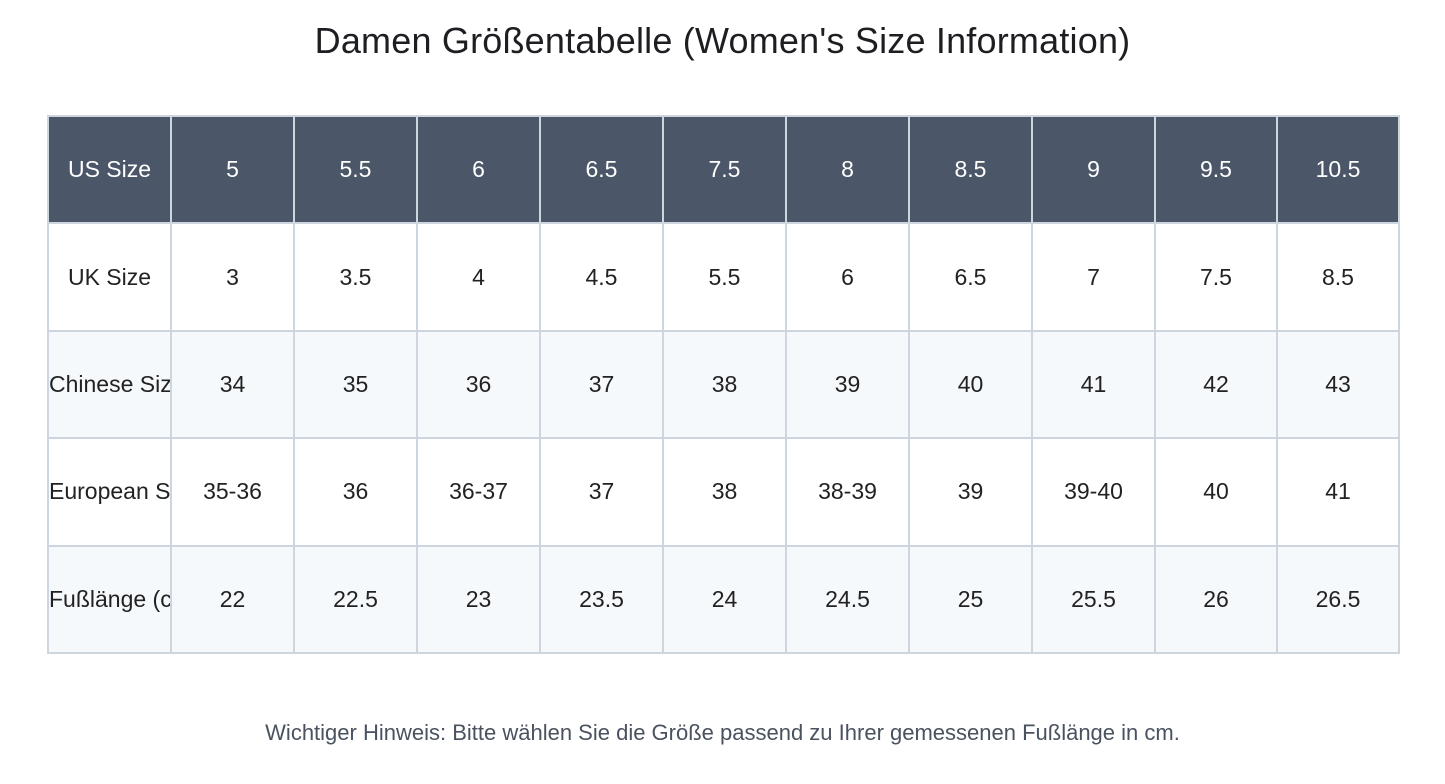 Image resolution: width=1445 pixels, height=784 pixels. What do you see at coordinates (1093, 277) in the screenshot?
I see `table-cell: 7` at bounding box center [1093, 277].